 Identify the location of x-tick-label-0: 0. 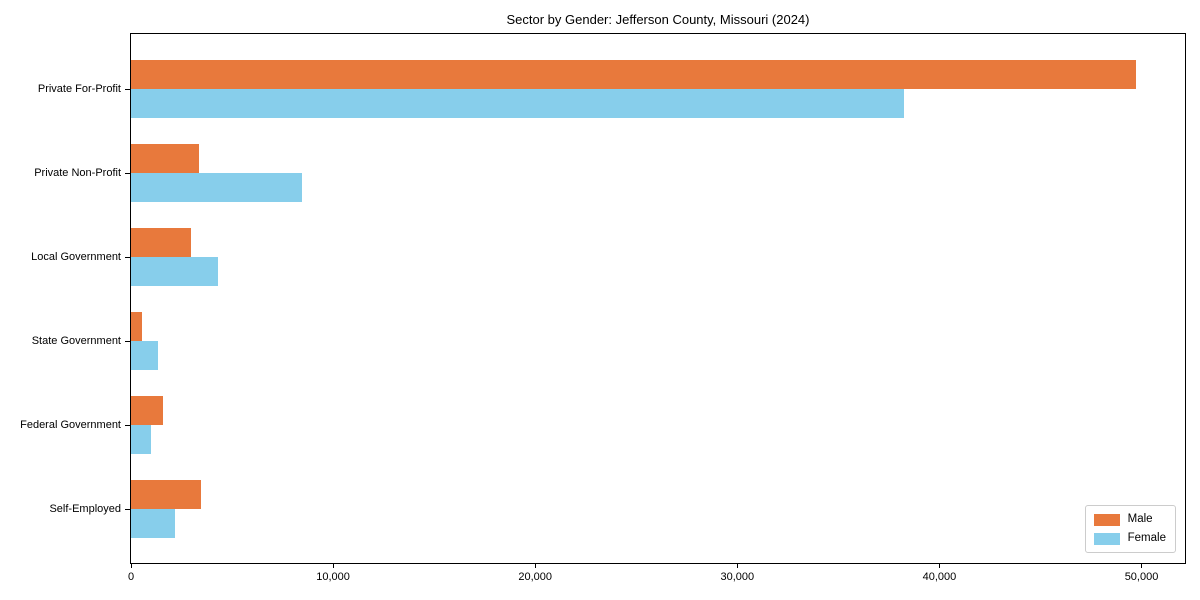
(131, 577).